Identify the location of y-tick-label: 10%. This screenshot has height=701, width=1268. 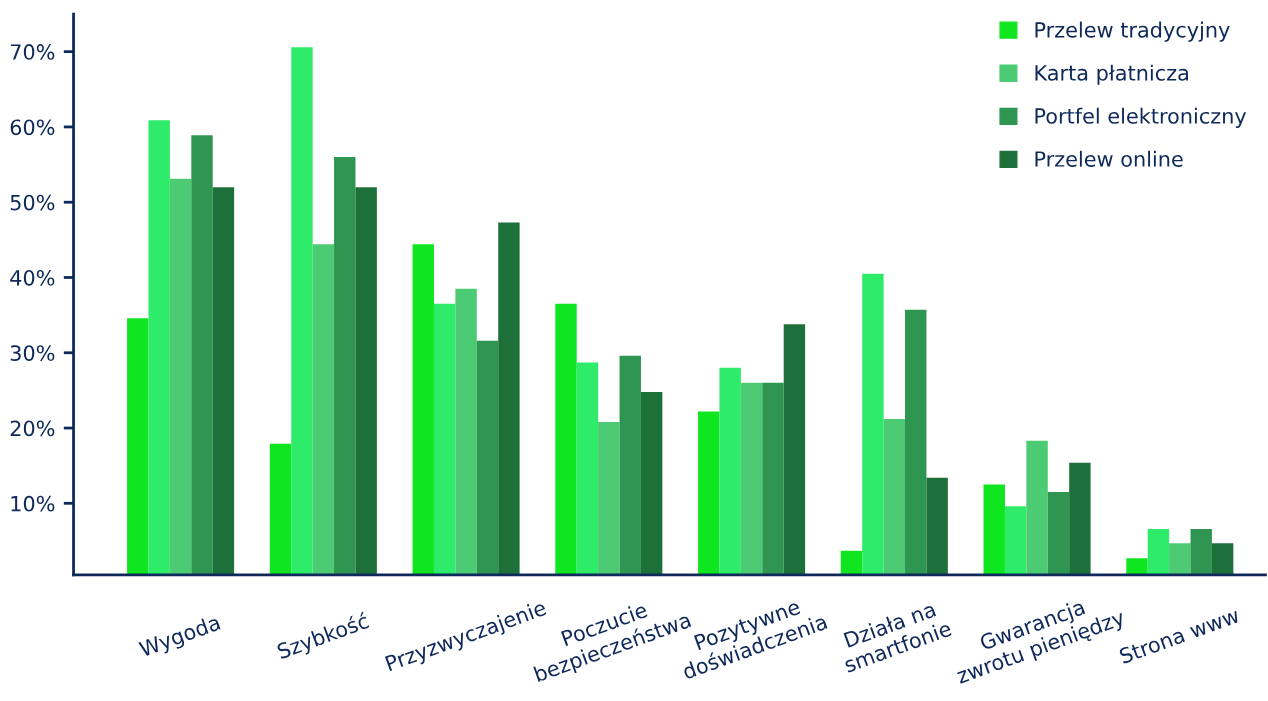
(33, 503).